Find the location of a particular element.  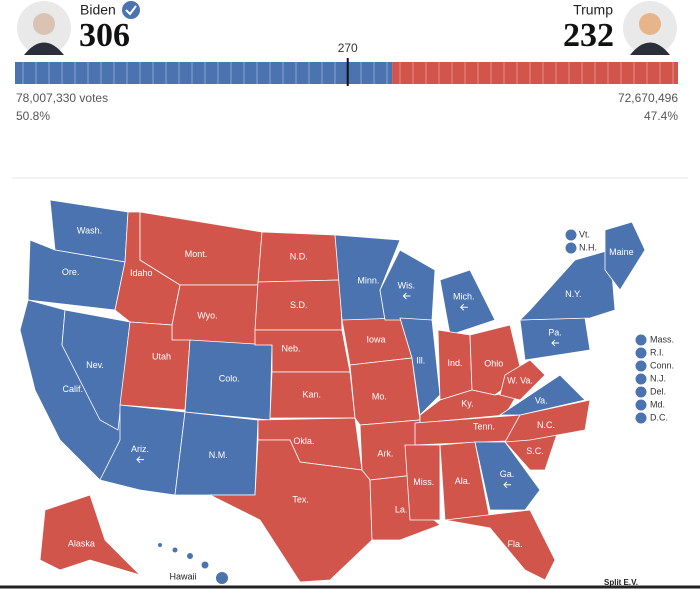

threshold-label: 270 is located at coordinates (348, 48).